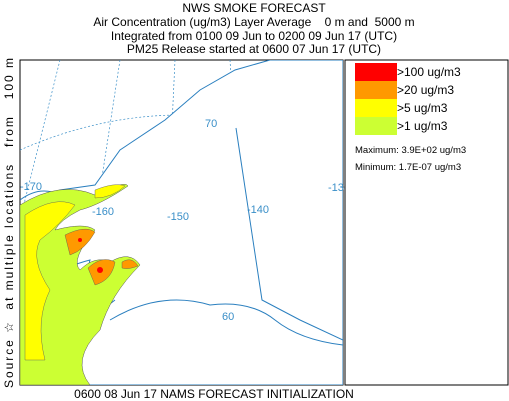  I want to click on legend-label: >100 ug/m3, so click(429, 72).